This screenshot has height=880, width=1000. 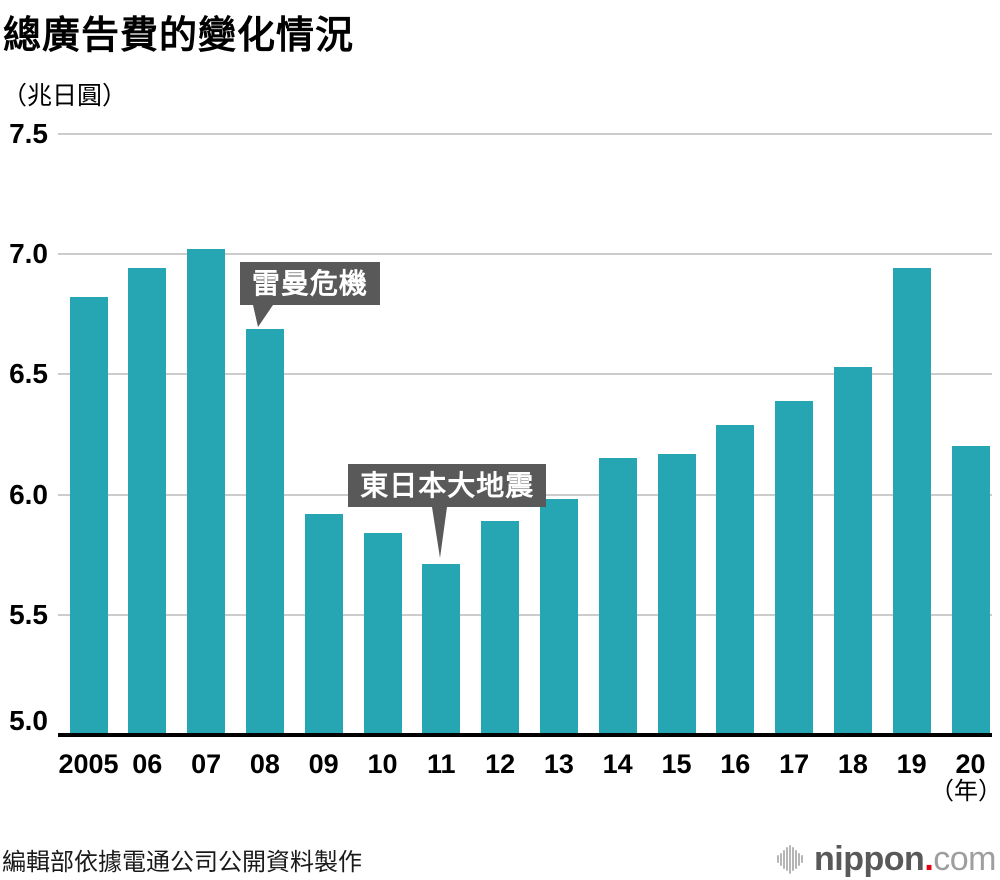 What do you see at coordinates (525, 614) in the screenshot?
I see `gridline-5.5` at bounding box center [525, 614].